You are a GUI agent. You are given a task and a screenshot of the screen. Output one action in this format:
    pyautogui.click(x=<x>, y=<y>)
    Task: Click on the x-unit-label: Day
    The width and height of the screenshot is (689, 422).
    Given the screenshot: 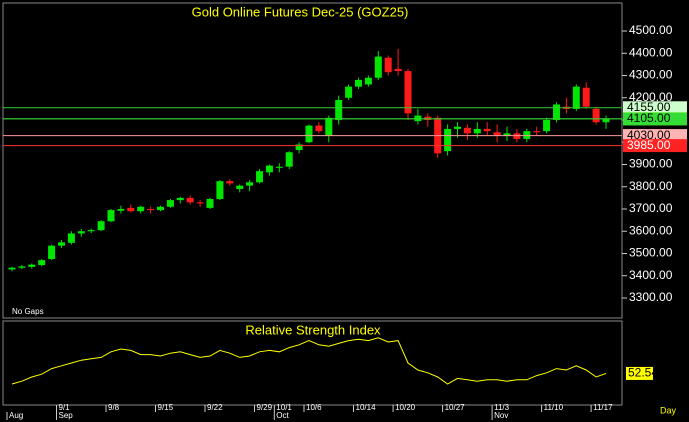 What is the action you would take?
    pyautogui.click(x=668, y=410)
    